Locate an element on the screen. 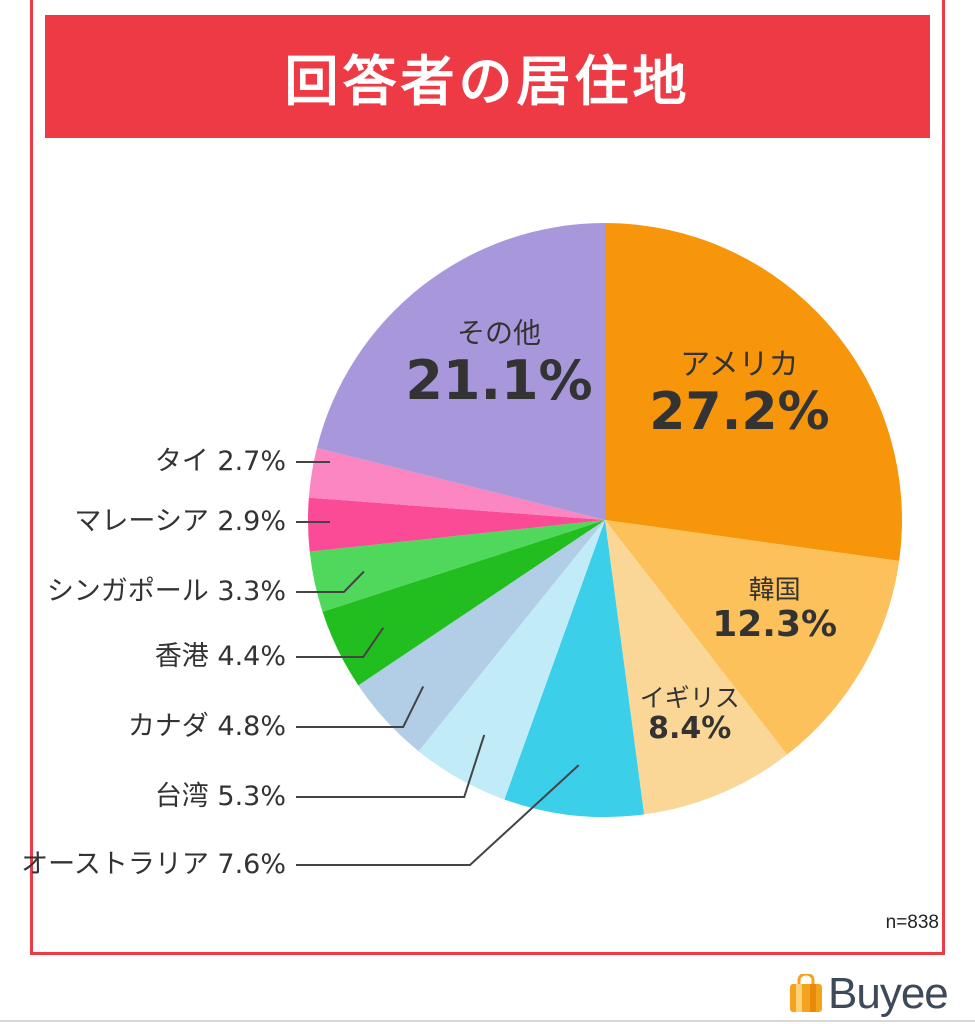  slice-5-leader-line is located at coordinates (360, 707).